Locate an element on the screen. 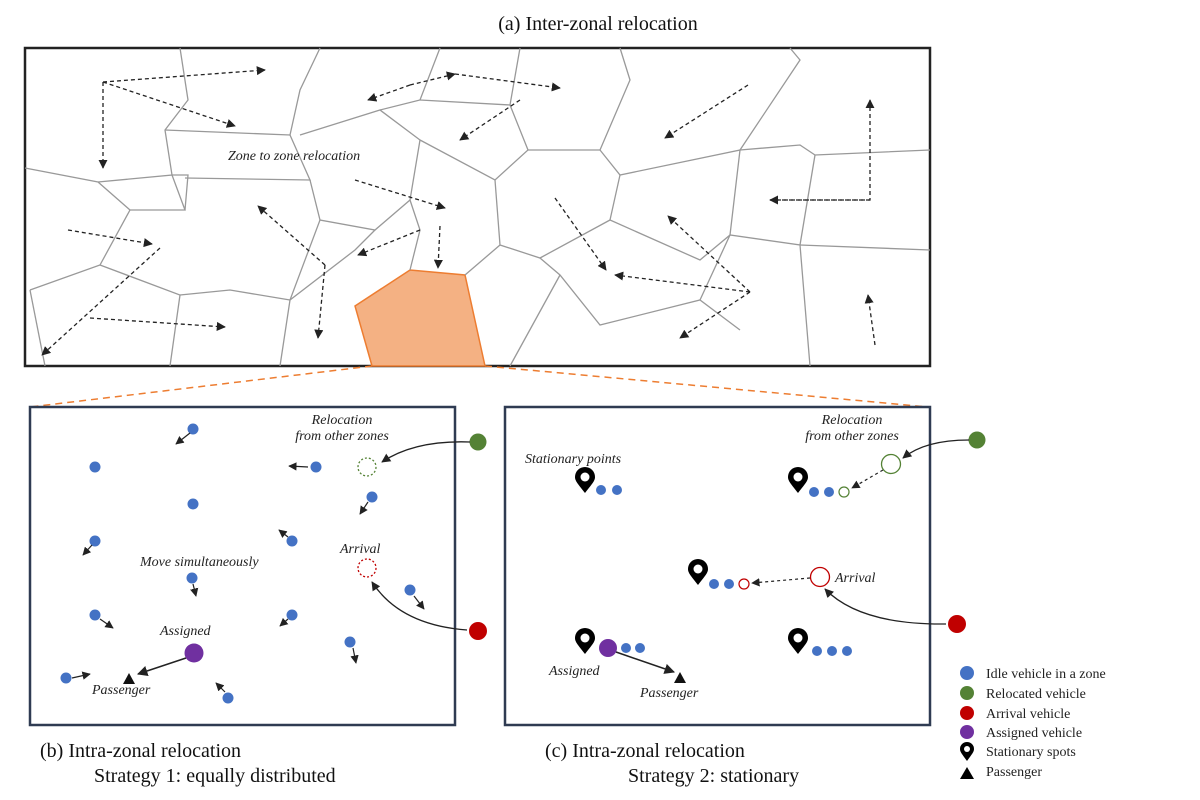 The image size is (1200, 800). label-passenger-c: Passenger is located at coordinates (669, 693).